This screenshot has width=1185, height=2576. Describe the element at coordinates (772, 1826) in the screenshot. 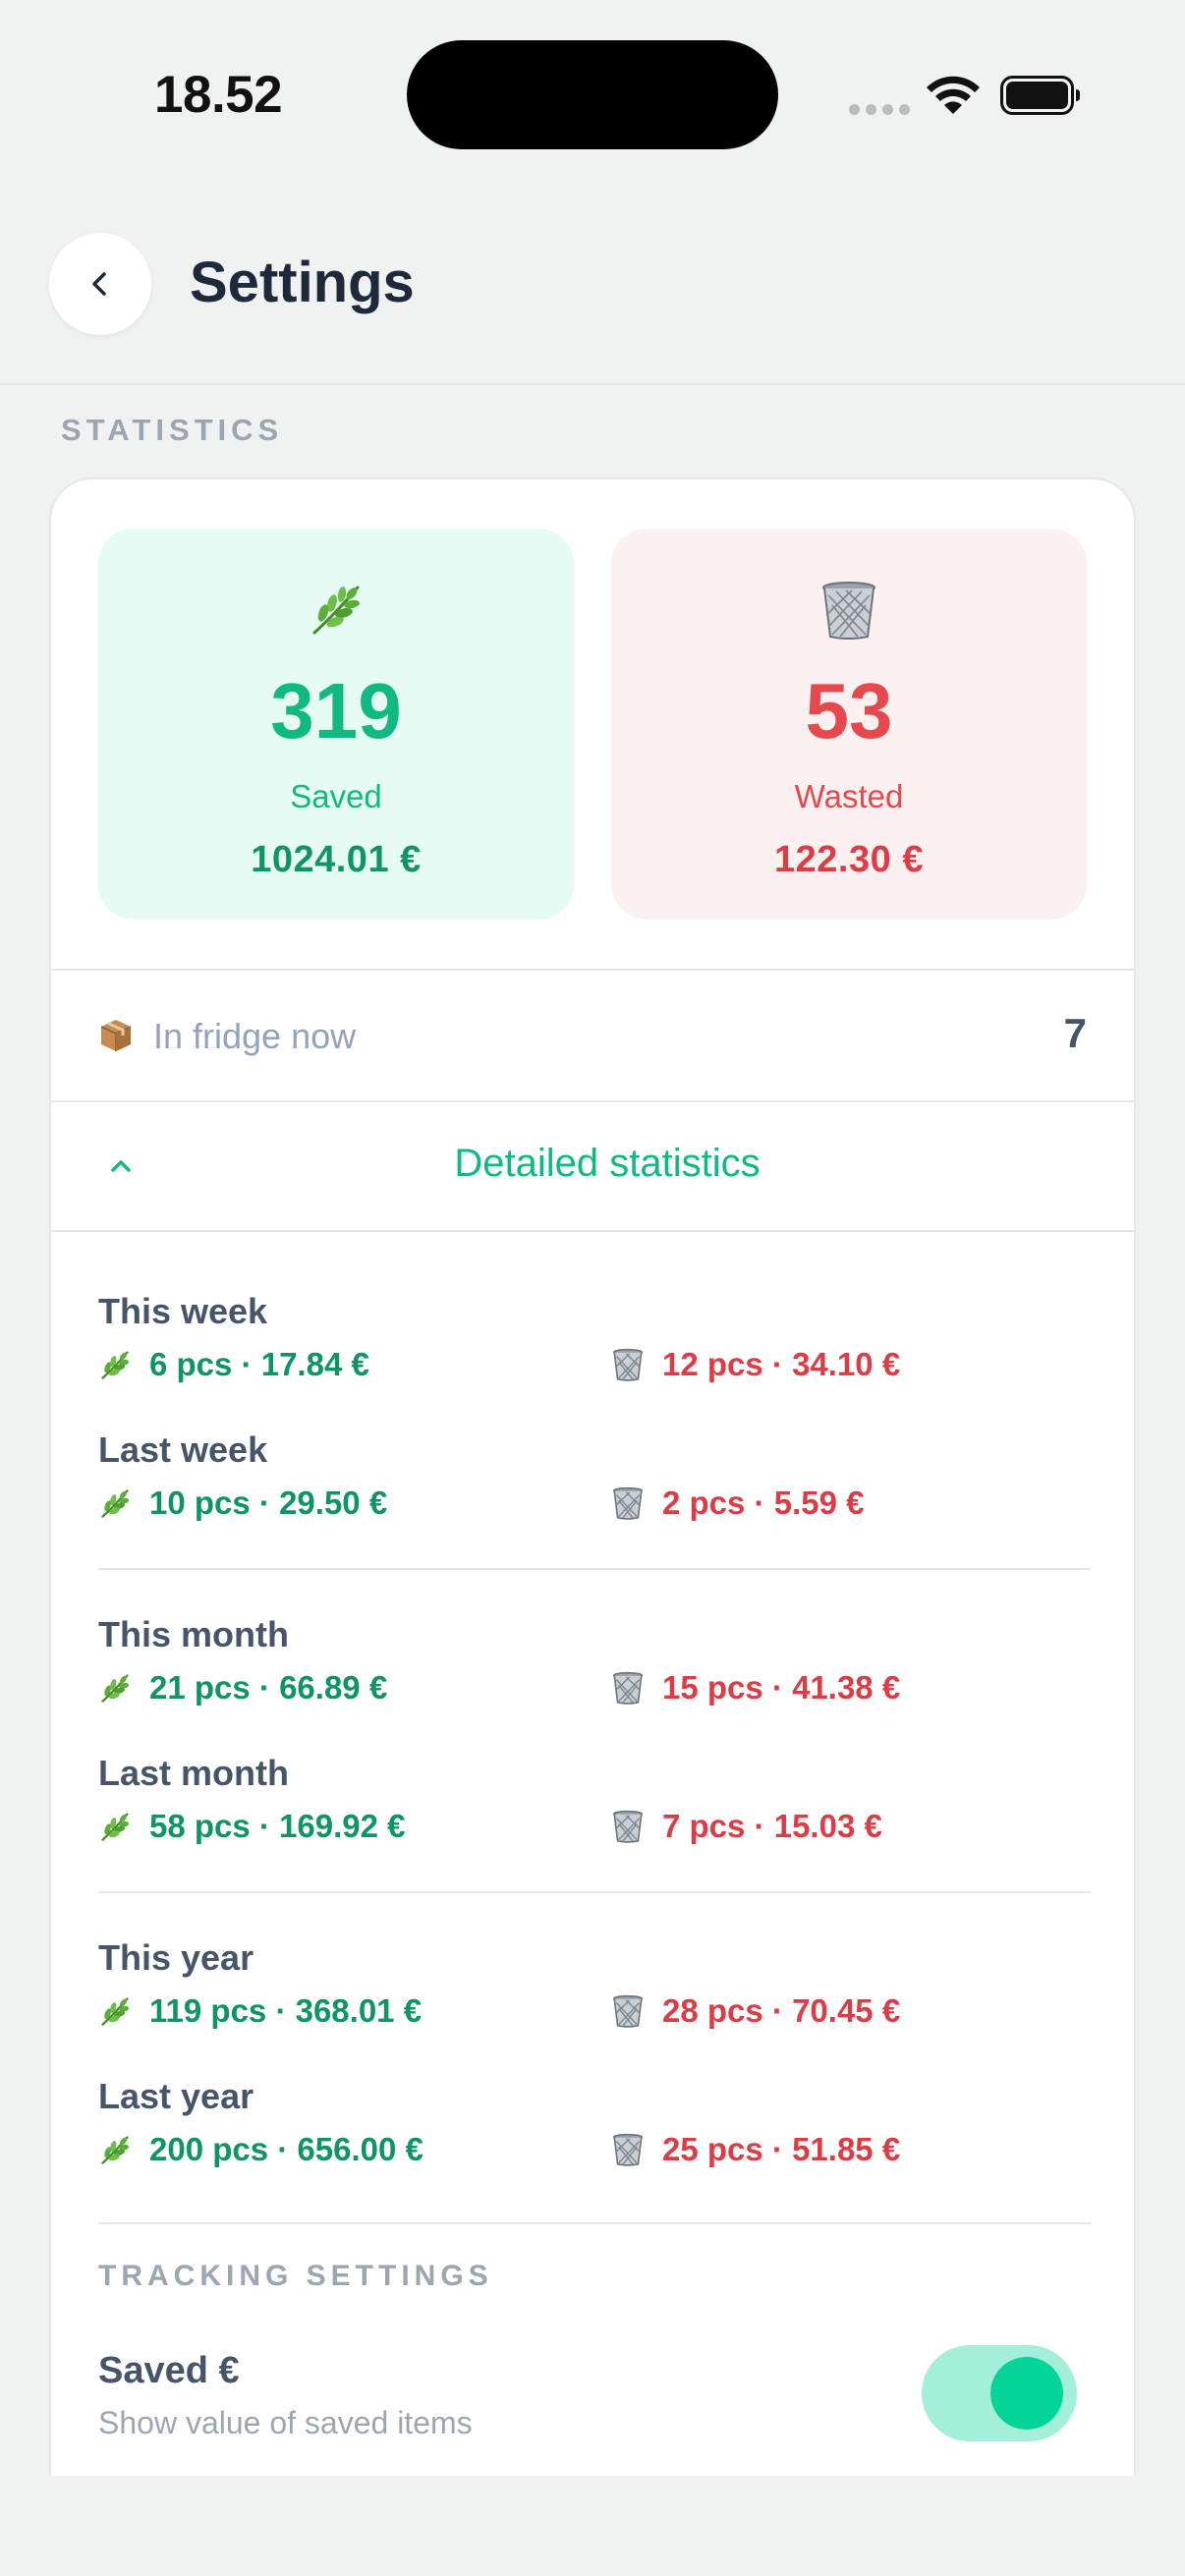

I see `period-wasted-value: 7 pcs · 15.03 €` at that location.